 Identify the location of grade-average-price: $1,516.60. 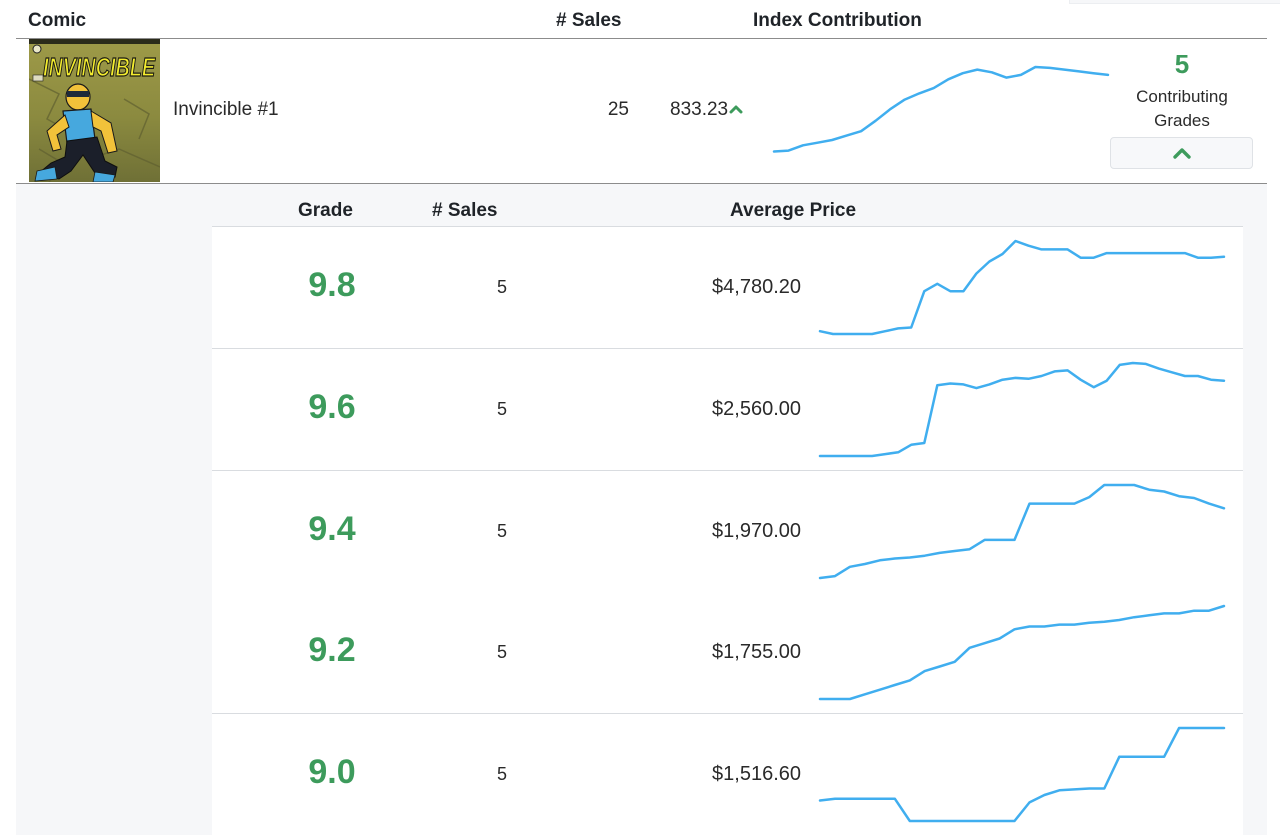
(756, 774).